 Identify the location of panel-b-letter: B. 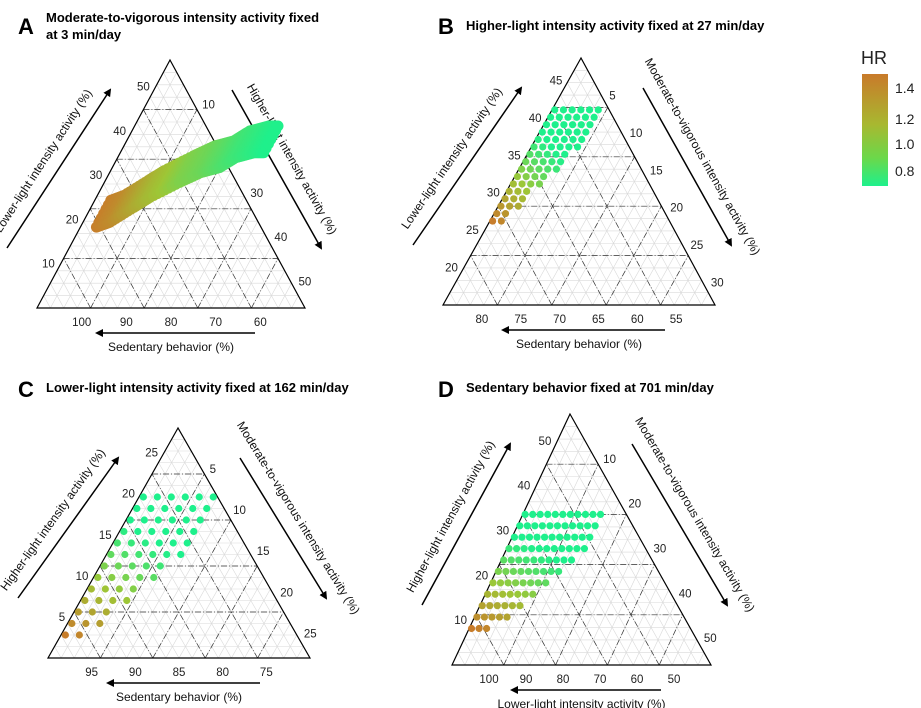
(446, 26).